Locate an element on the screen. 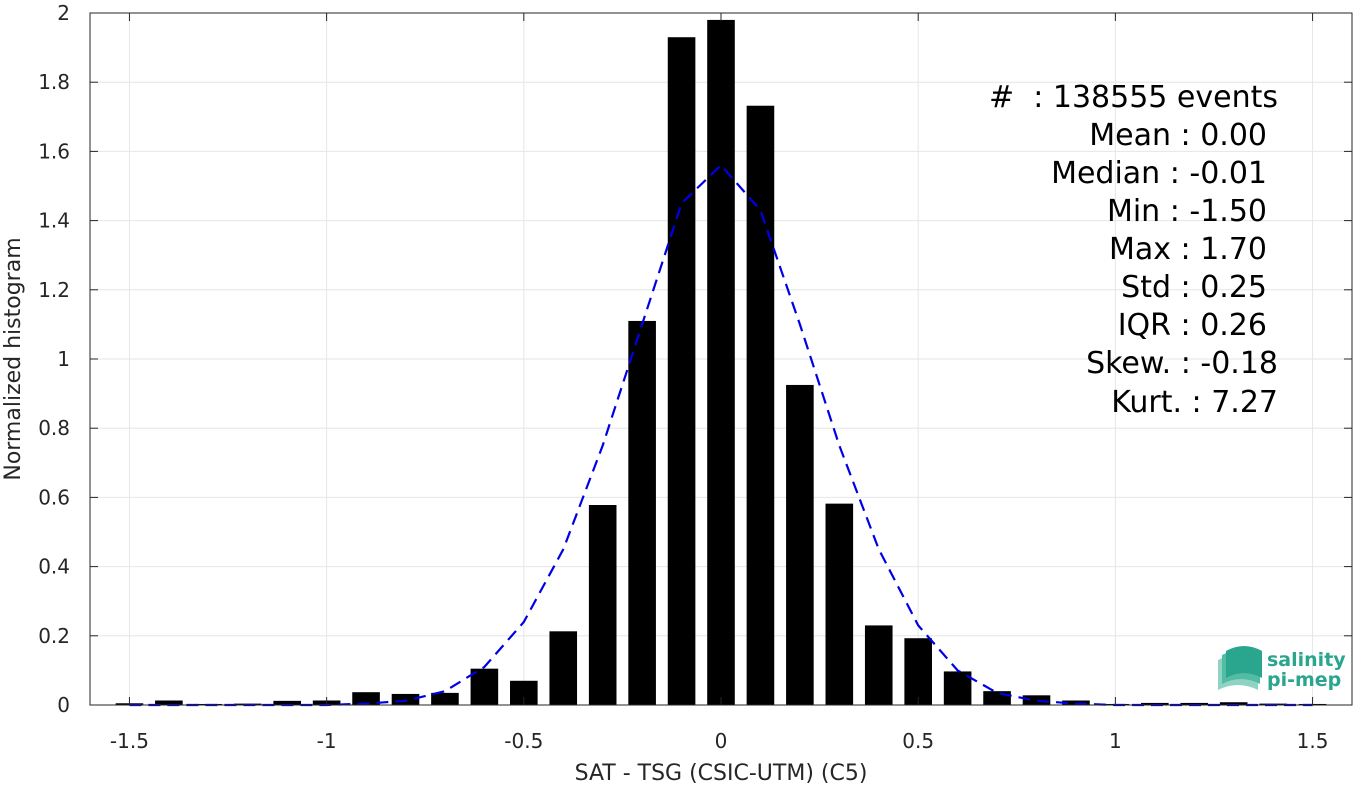 The image size is (1367, 785). x-tick-labels: -1.5 -1 -0.5 0 0.5 1 1.5 is located at coordinates (719, 741).